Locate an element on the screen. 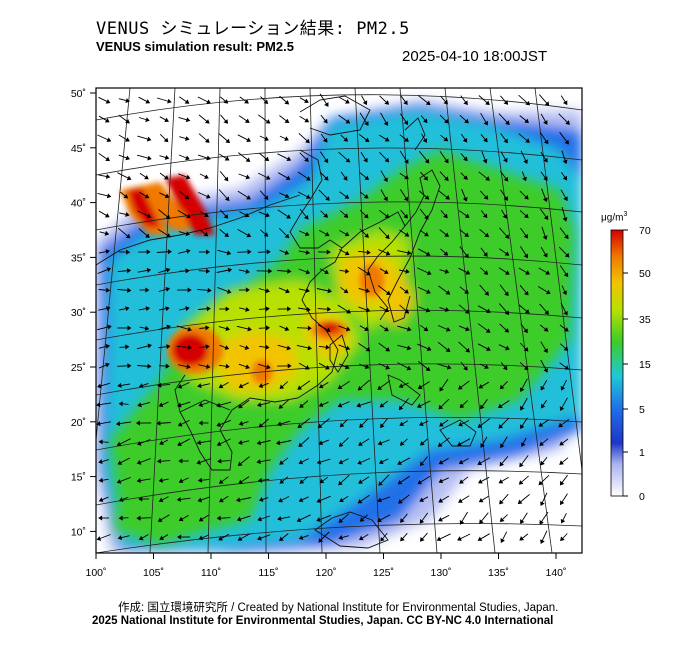 Image resolution: width=700 pixels, height=649 pixels. lat-tick-label: 20˚ is located at coordinates (78, 423).